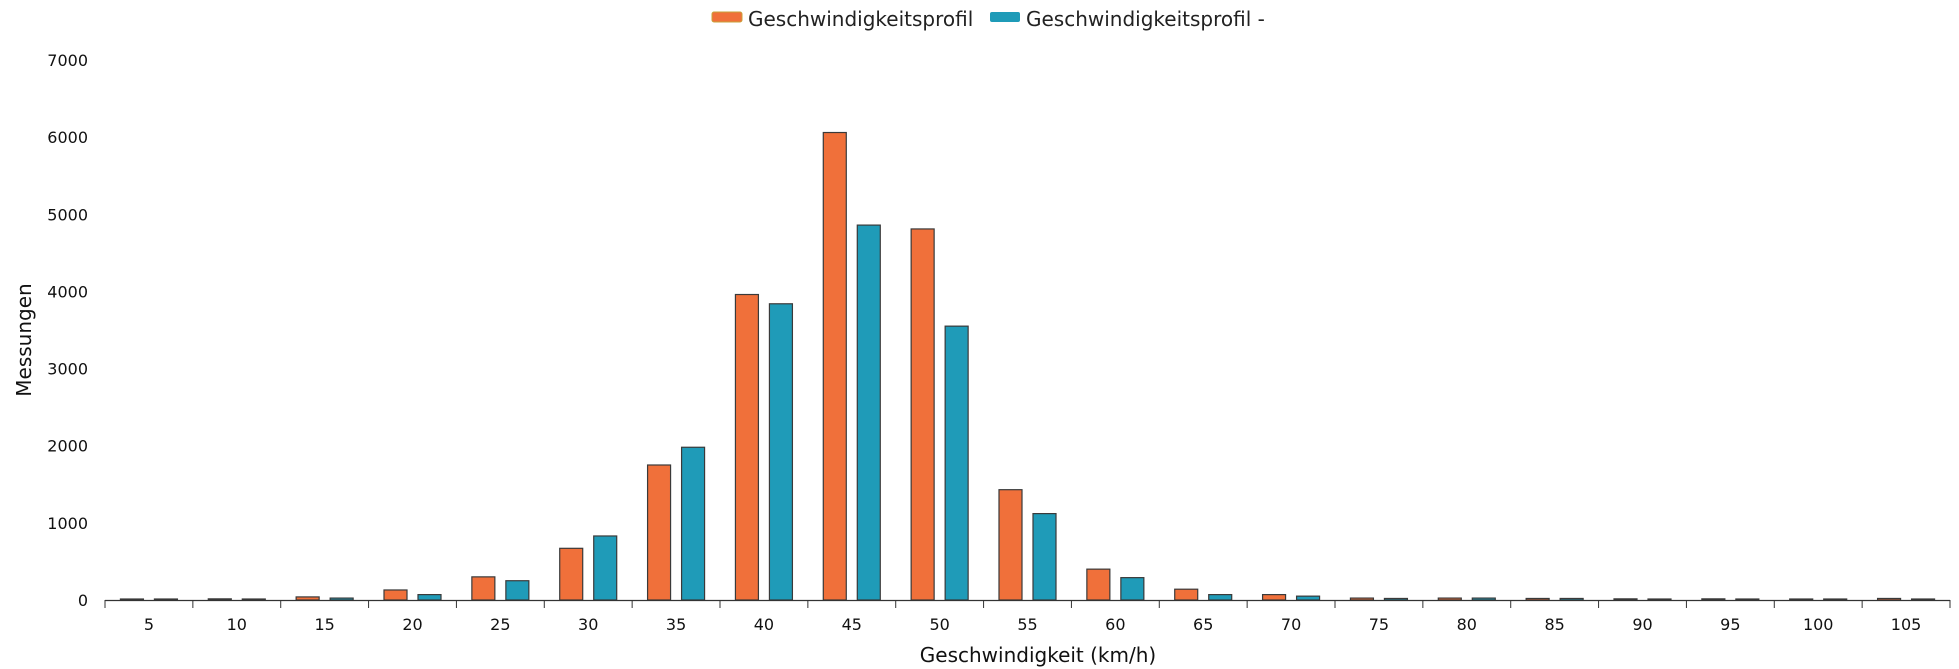 Image resolution: width=1959 pixels, height=669 pixels. What do you see at coordinates (1642, 624) in the screenshot?
I see `x-tick-label: 90` at bounding box center [1642, 624].